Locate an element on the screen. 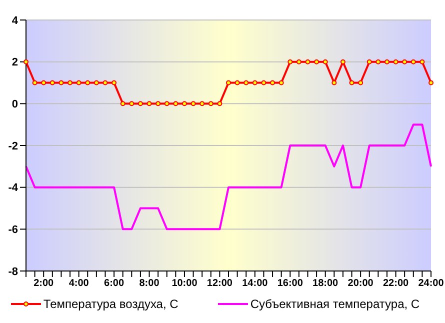 The height and width of the screenshot is (323, 445). y-tick-label: 0 is located at coordinates (15, 104).